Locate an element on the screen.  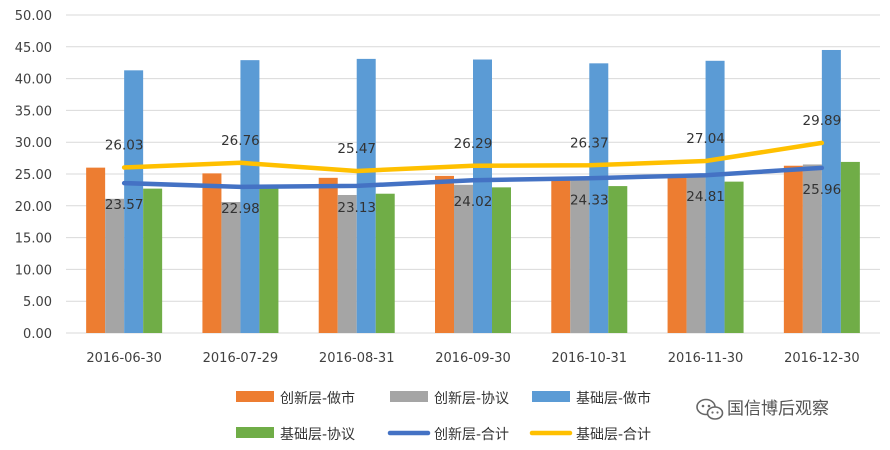
y-tick-label: 40.00 is located at coordinates (33, 80).